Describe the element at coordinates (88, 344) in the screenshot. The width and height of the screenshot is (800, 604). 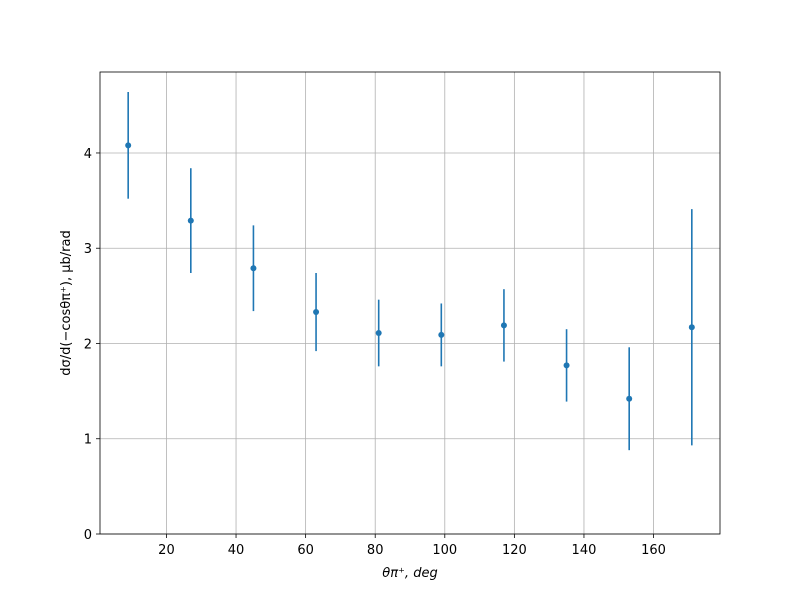
I see `y-tick-label: 2` at that location.